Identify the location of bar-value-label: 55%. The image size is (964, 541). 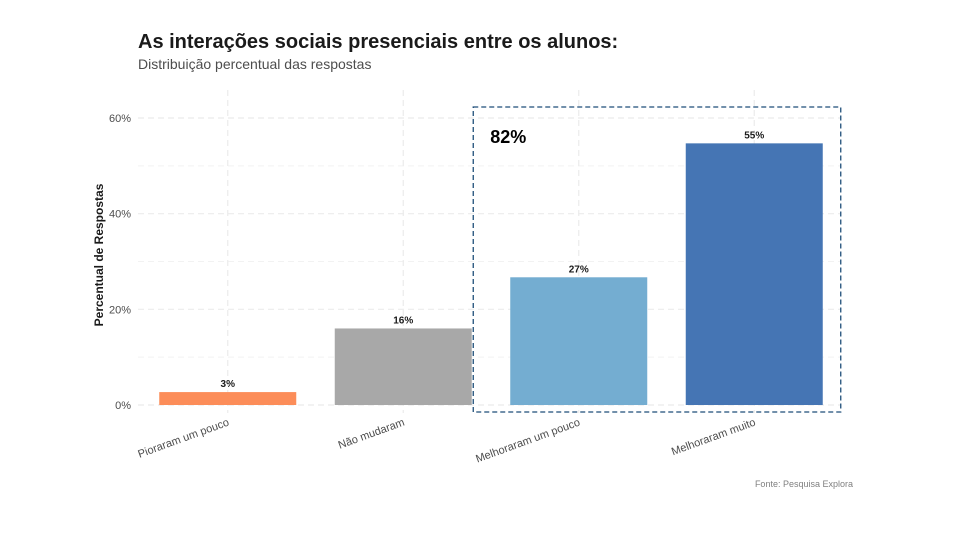
(754, 135).